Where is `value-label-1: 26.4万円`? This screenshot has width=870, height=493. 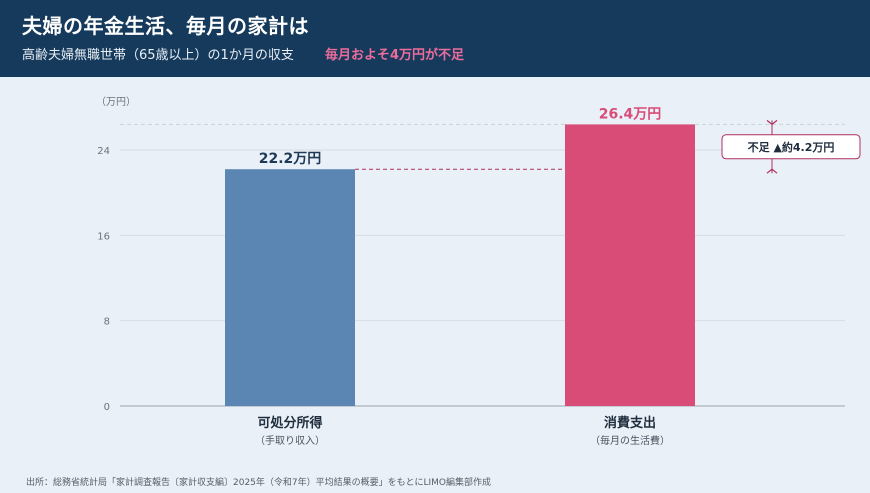 value-label-1: 26.4万円 is located at coordinates (630, 114).